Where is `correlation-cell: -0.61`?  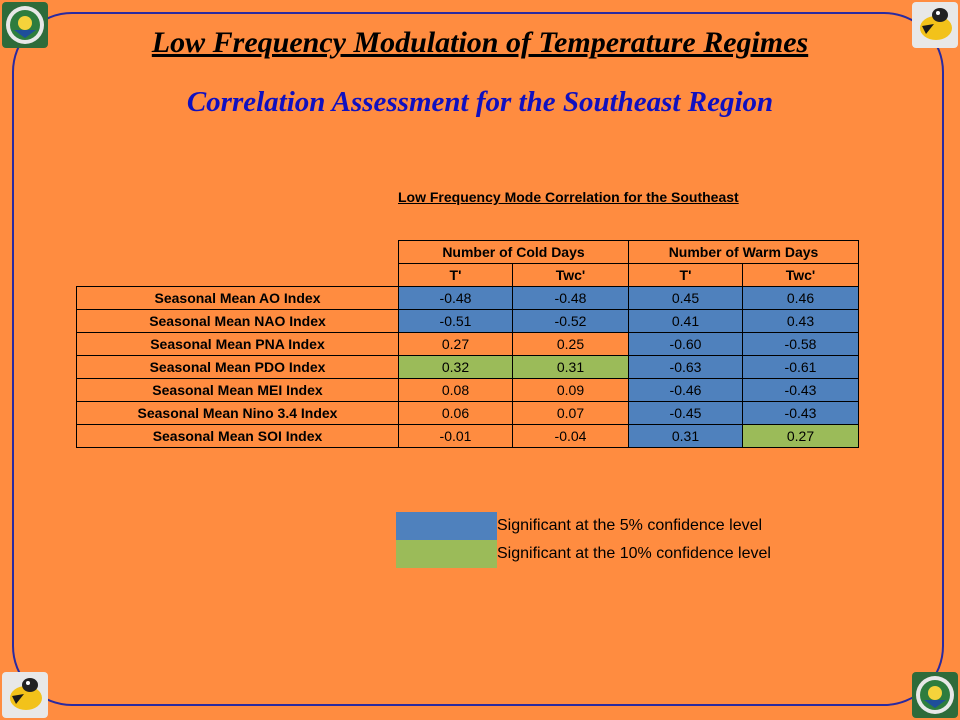
correlation-cell: -0.61 is located at coordinates (800, 367).